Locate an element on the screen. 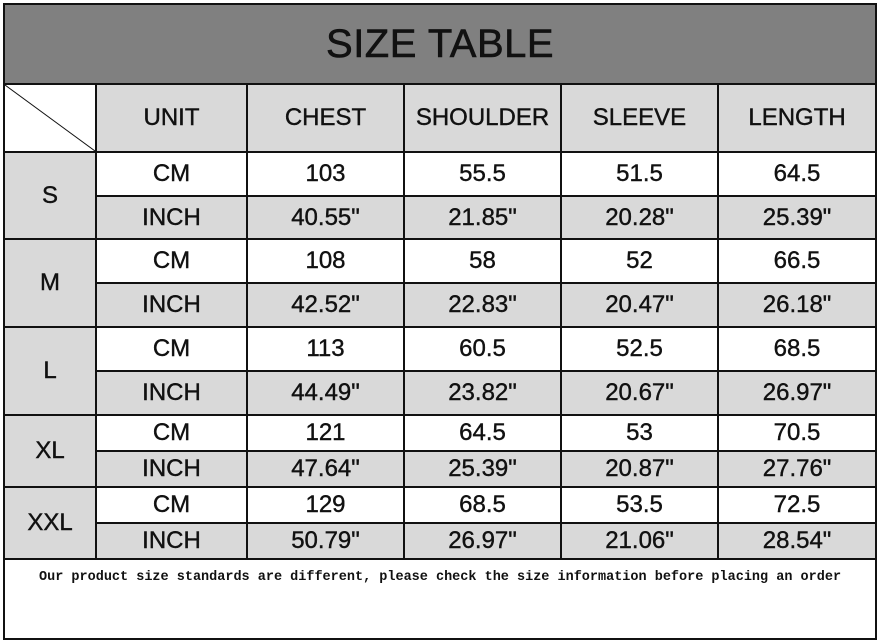 The image size is (878, 640). value-shoulder: 60.5 is located at coordinates (482, 349).